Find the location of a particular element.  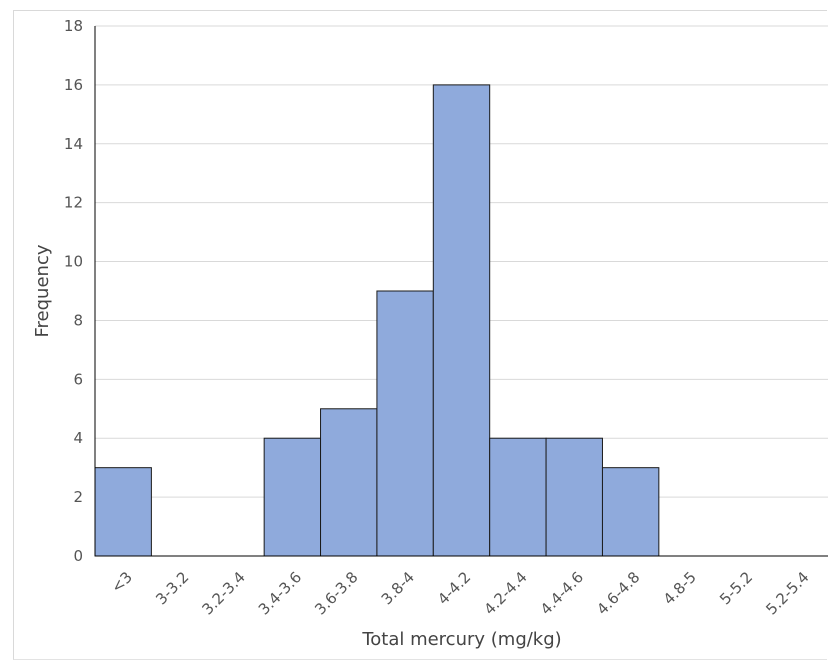

x-tick-label: 5-5.2 is located at coordinates (736, 588).